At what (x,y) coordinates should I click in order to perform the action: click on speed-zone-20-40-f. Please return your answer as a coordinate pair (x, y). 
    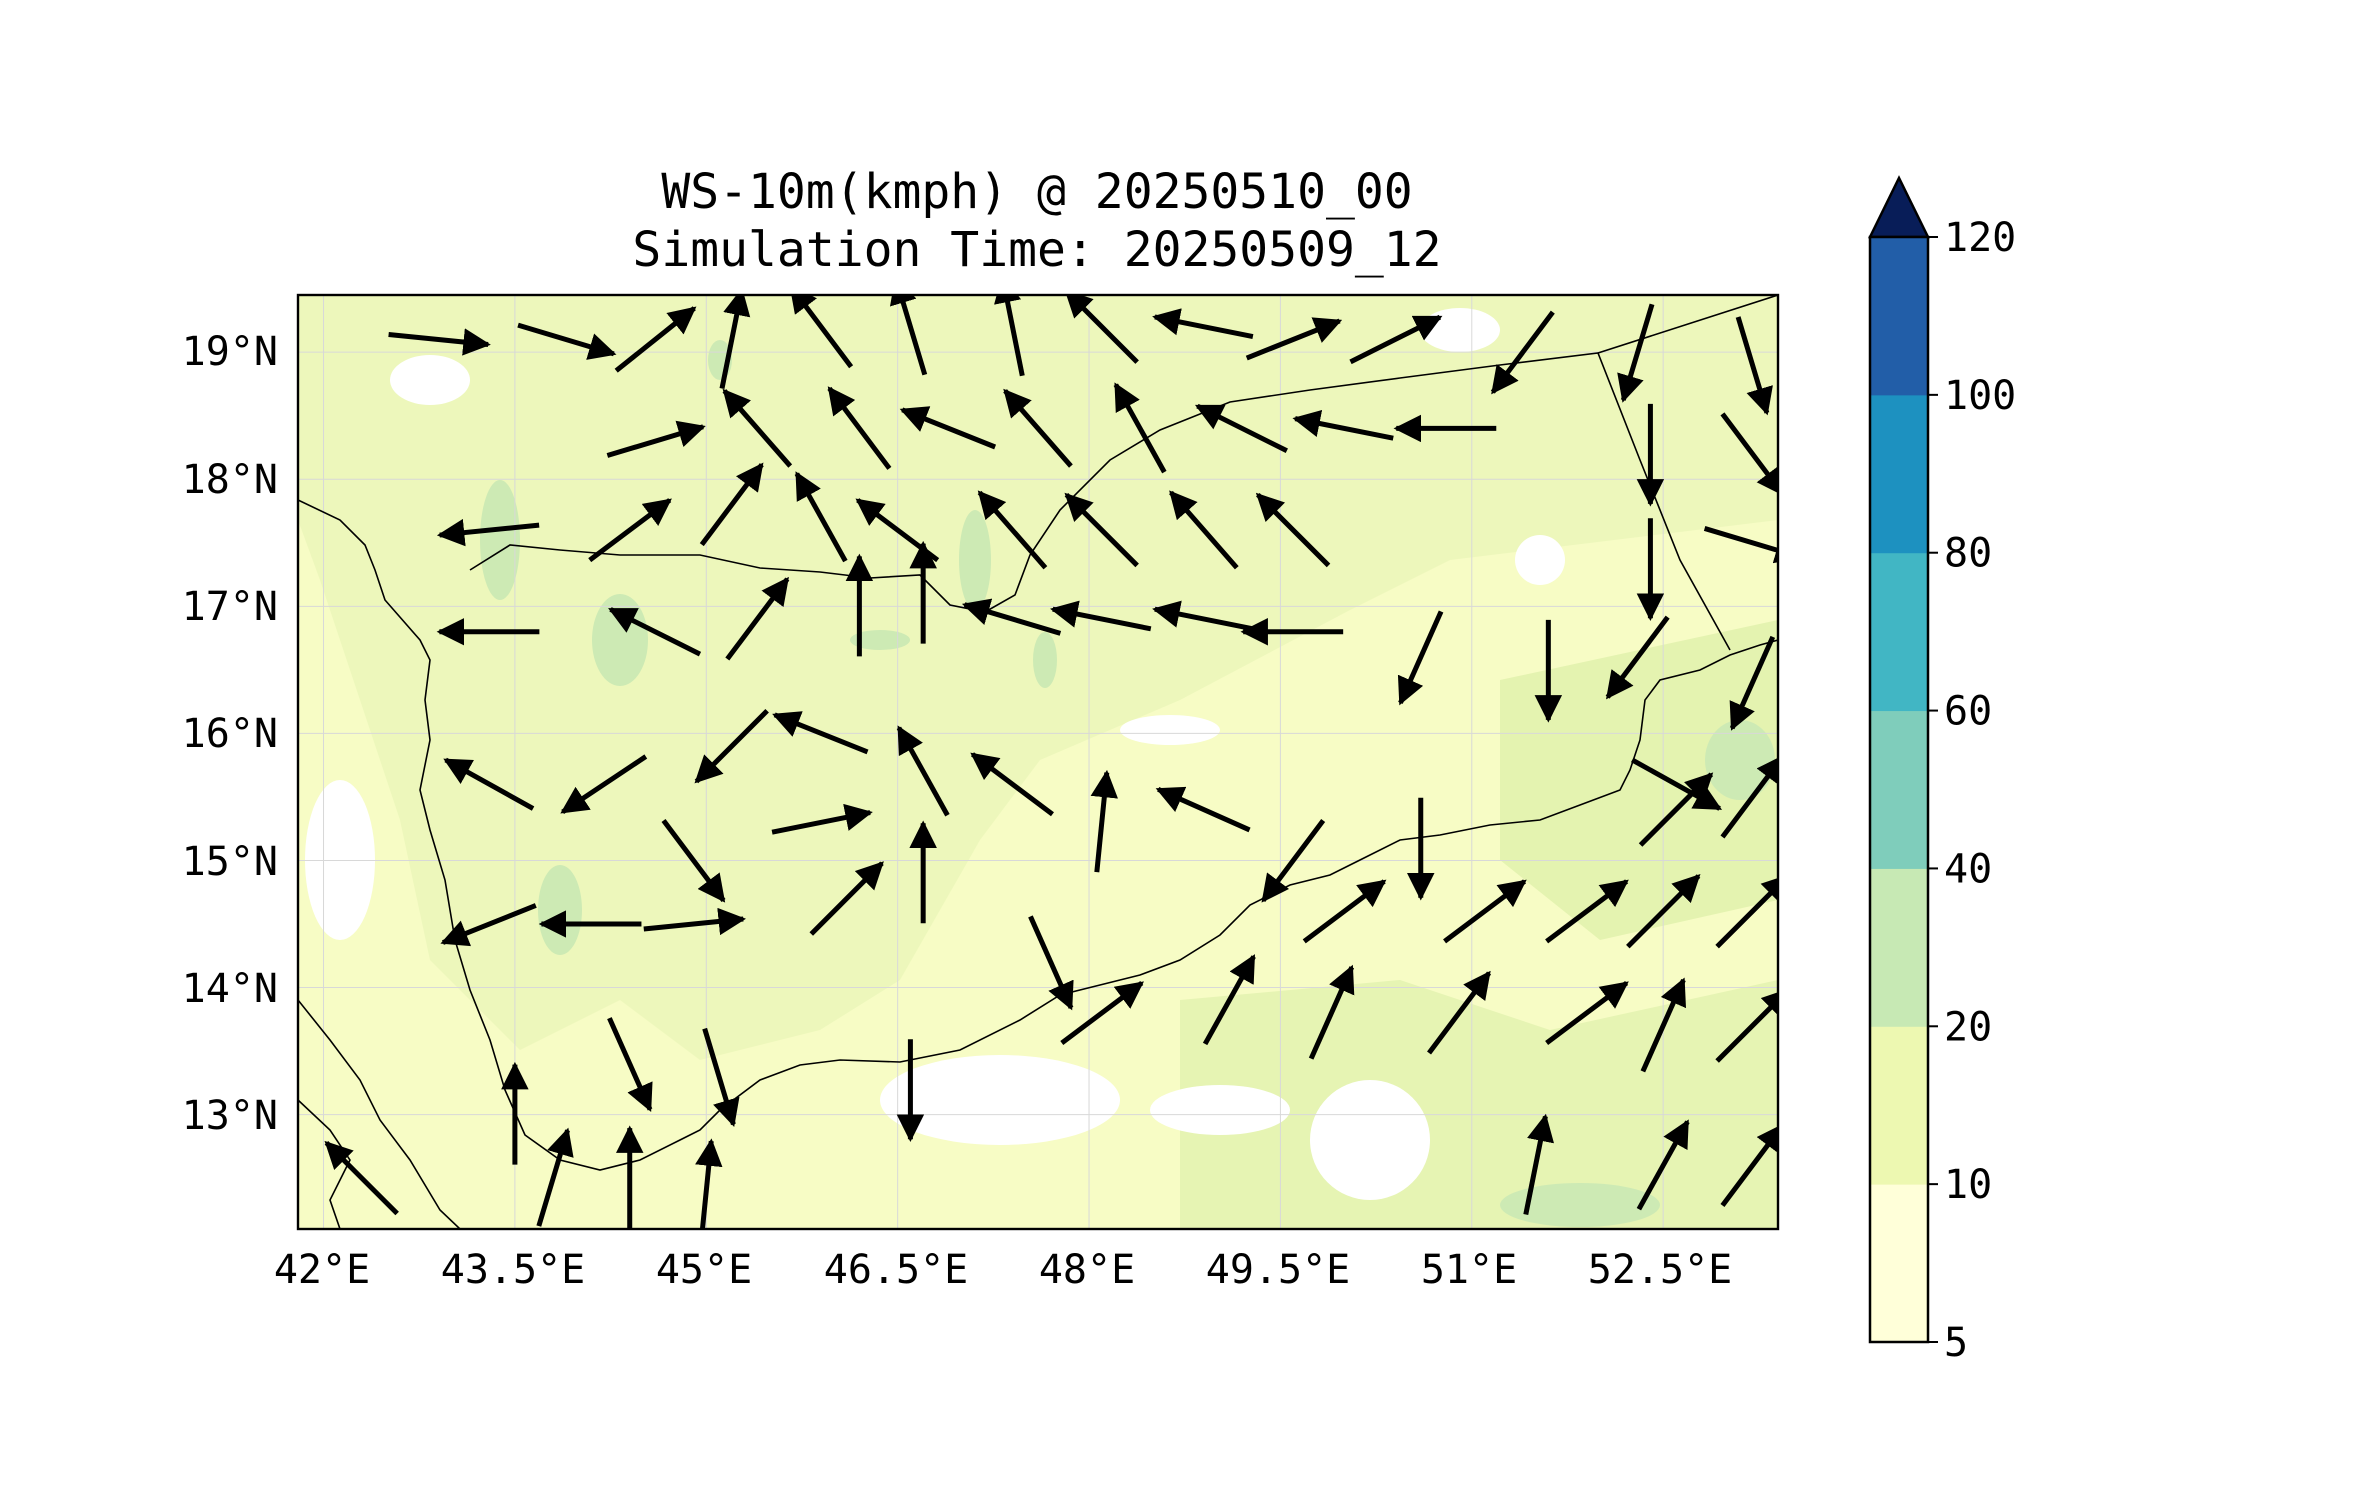
    Looking at the image, I should click on (1740, 760).